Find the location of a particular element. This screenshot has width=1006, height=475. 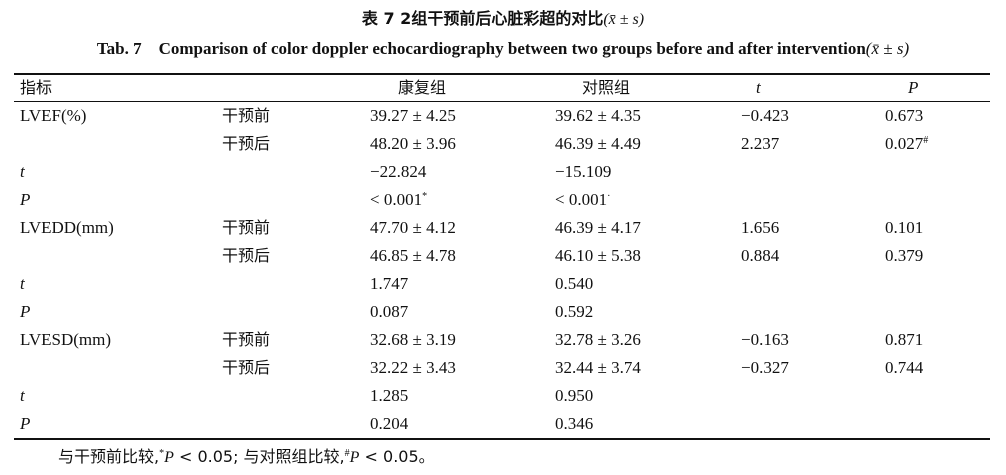

row-t-value-value: −0.163 is located at coordinates (765, 339).